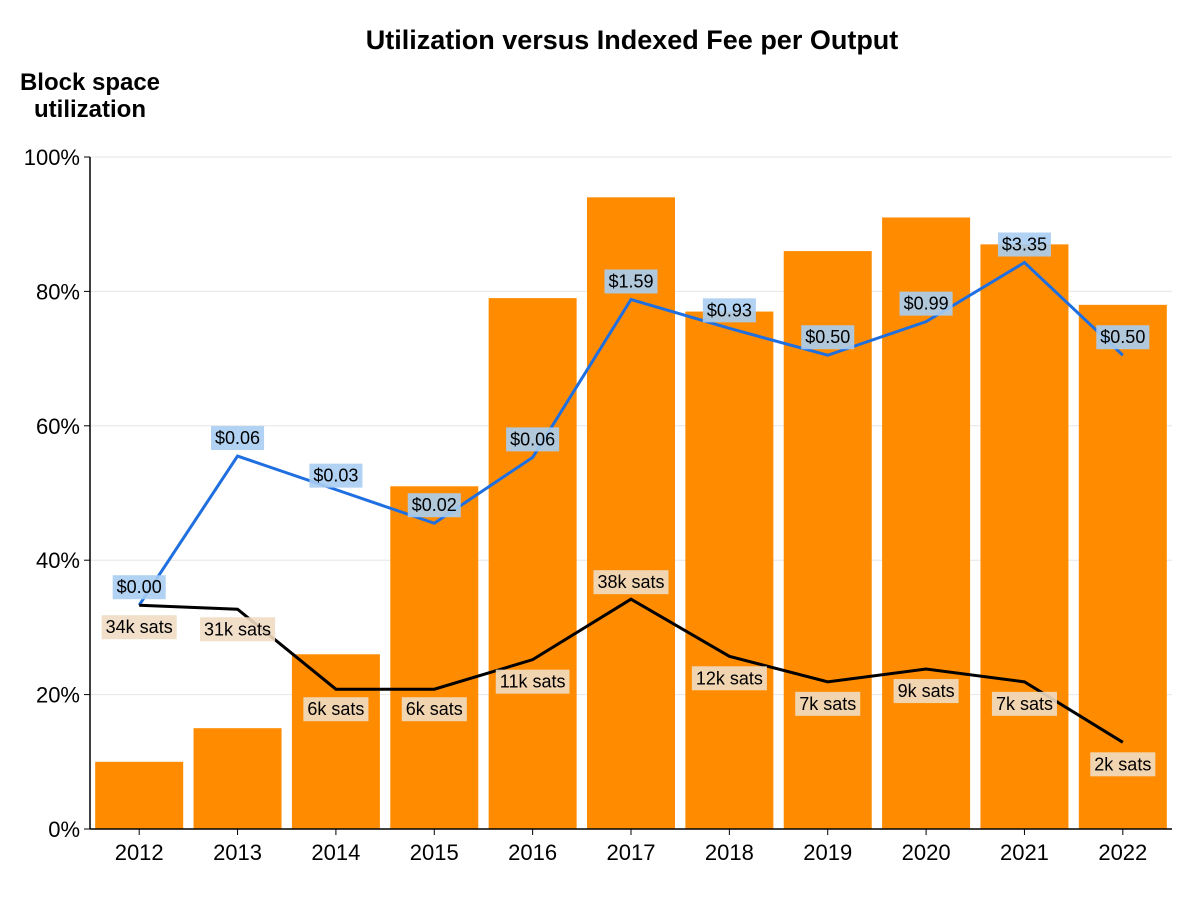 Image resolution: width=1200 pixels, height=910 pixels. I want to click on label-text: 31k sats, so click(237, 629).